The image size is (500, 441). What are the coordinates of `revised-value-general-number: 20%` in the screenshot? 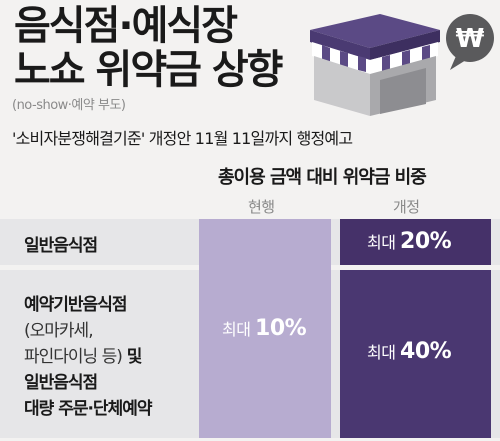 It's located at (426, 241).